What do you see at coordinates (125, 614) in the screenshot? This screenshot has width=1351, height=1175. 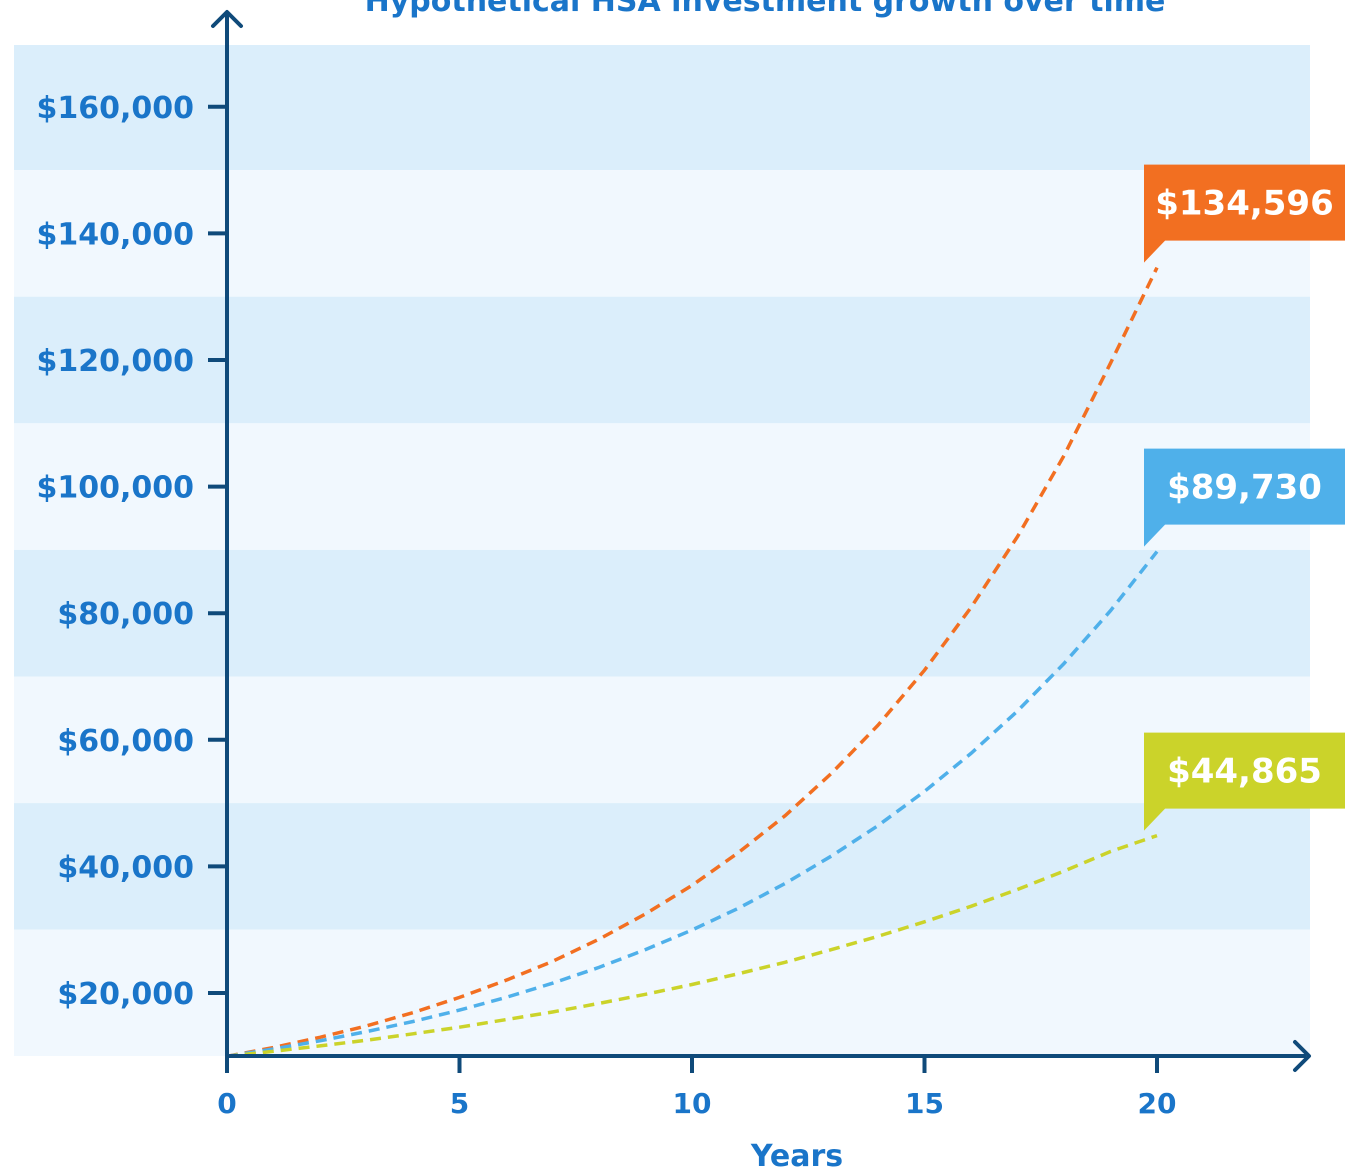 I see `y-tick-label: $80,000` at bounding box center [125, 614].